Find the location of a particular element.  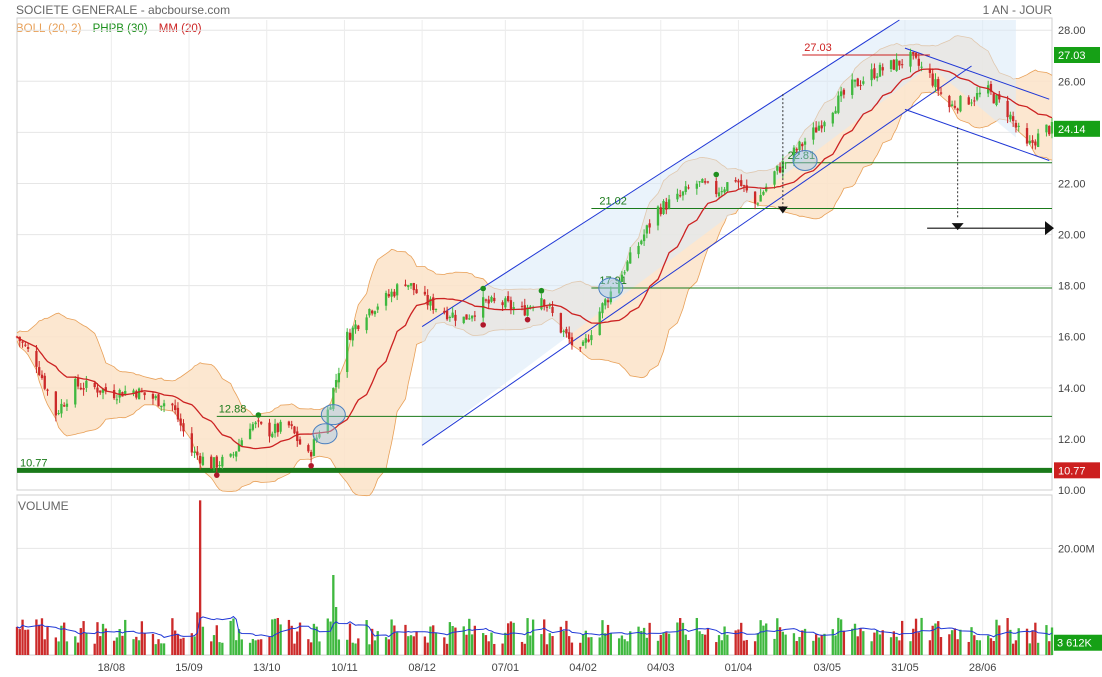

x-tick-8: 01/04 is located at coordinates (739, 668).